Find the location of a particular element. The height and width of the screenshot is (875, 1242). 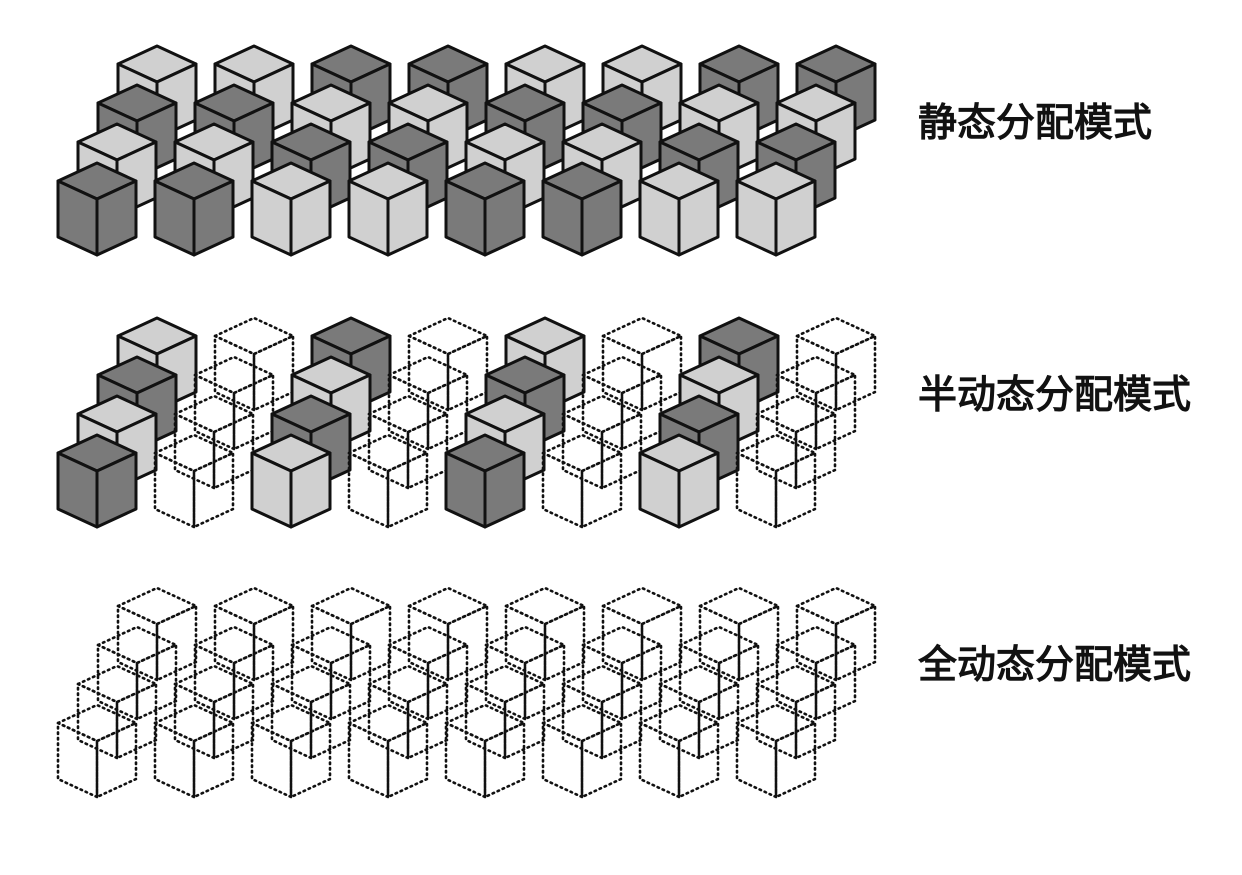

semi-cube-dark is located at coordinates (97, 481).